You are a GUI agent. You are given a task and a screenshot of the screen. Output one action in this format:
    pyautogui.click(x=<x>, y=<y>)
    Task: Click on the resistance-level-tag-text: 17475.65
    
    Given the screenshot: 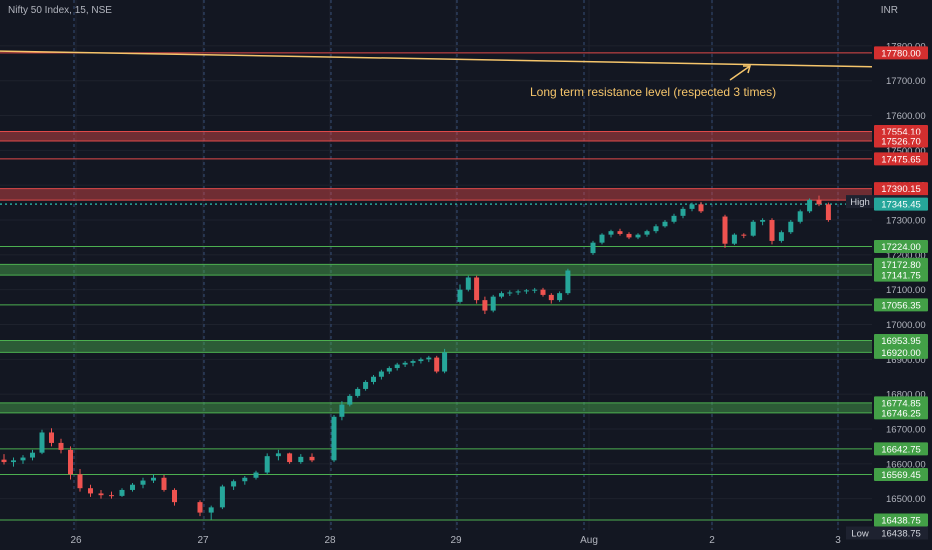 What is the action you would take?
    pyautogui.click(x=901, y=159)
    